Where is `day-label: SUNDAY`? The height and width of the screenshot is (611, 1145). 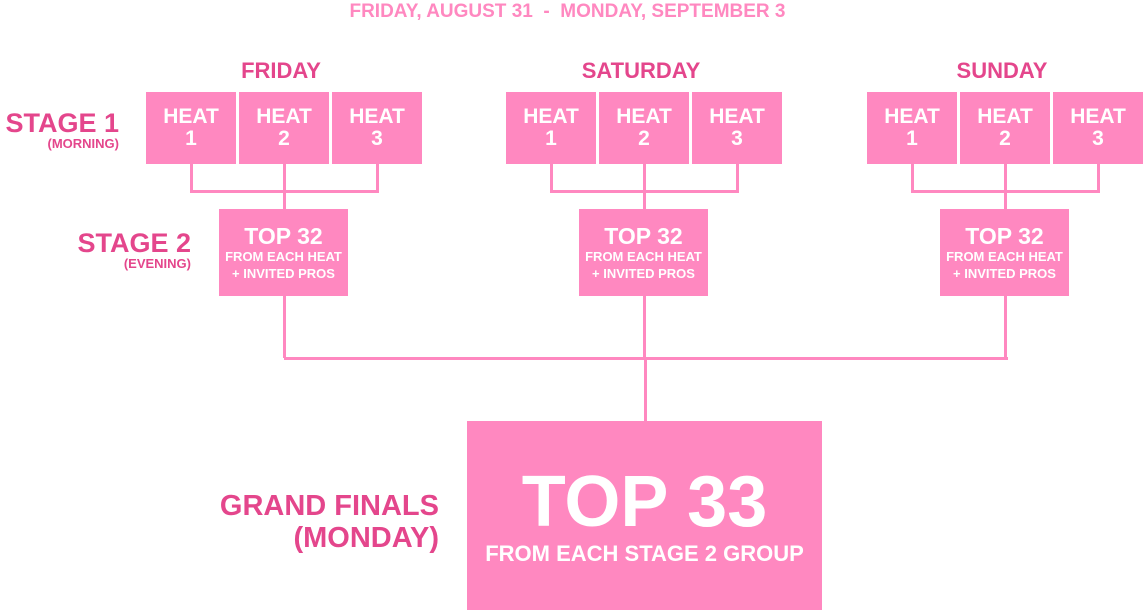
day-label: SUNDAY is located at coordinates (1002, 70).